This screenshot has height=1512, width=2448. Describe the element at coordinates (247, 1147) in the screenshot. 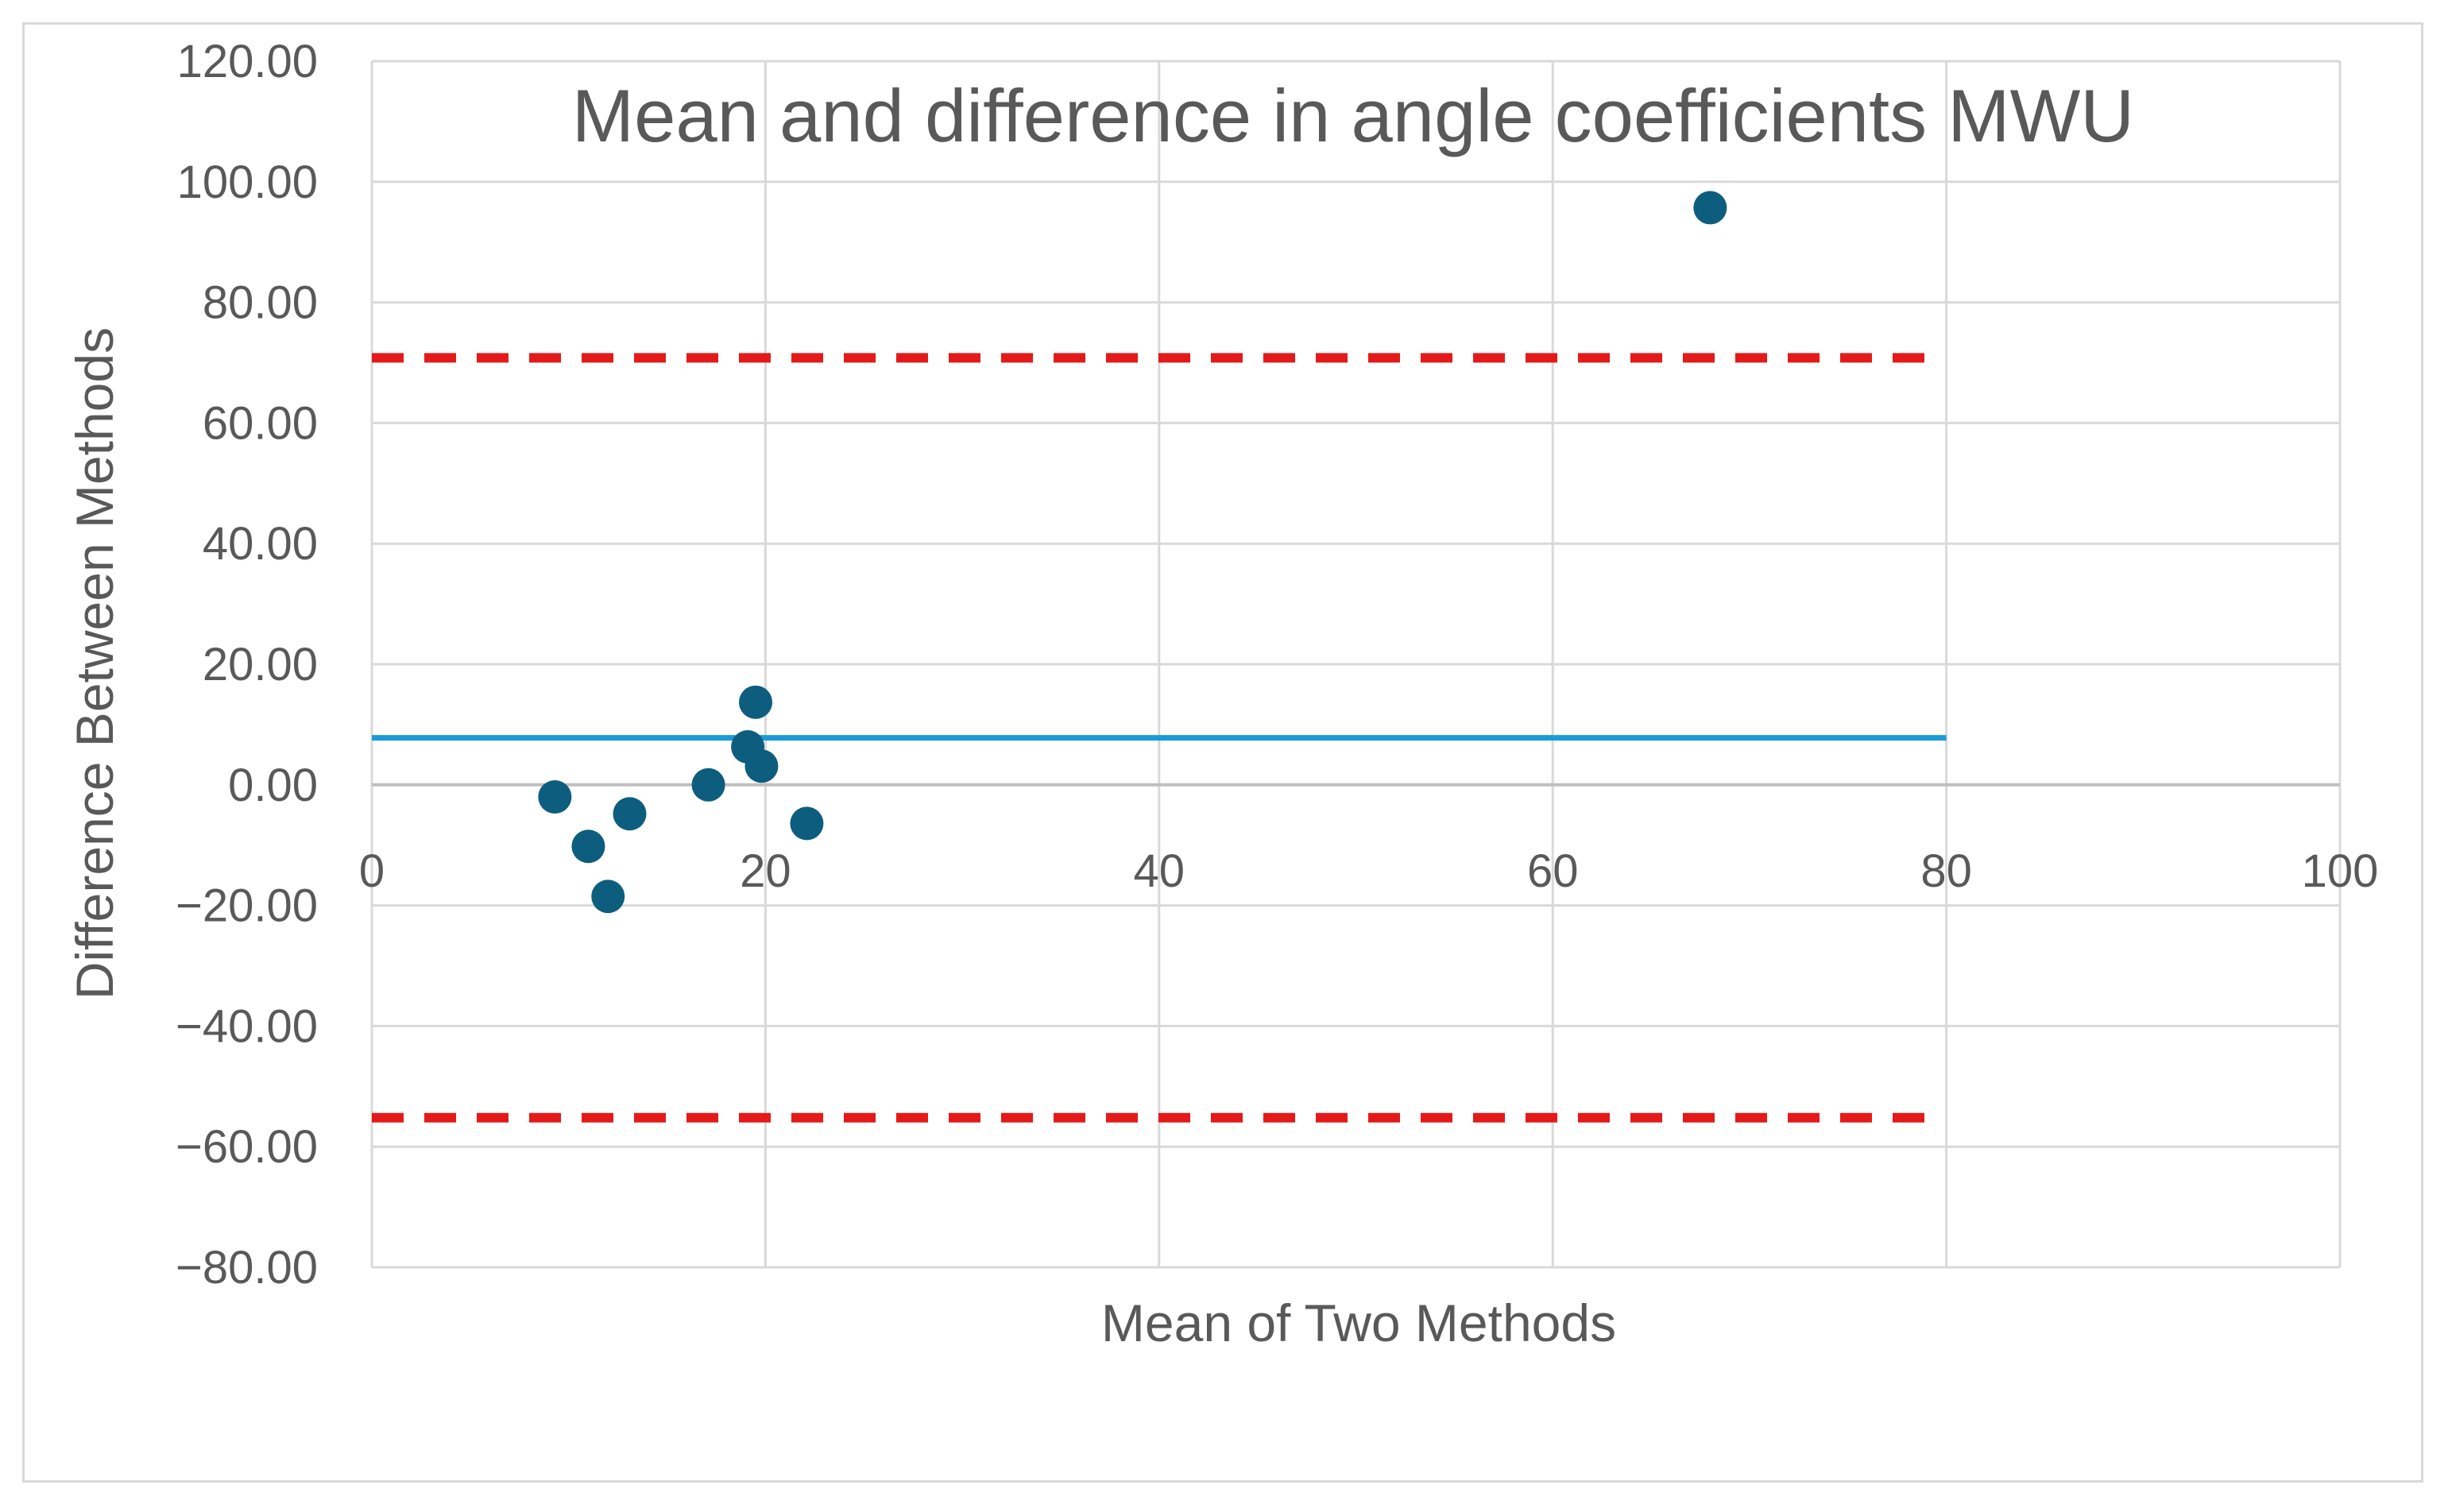

I see `y-tick-label: −60.00` at that location.